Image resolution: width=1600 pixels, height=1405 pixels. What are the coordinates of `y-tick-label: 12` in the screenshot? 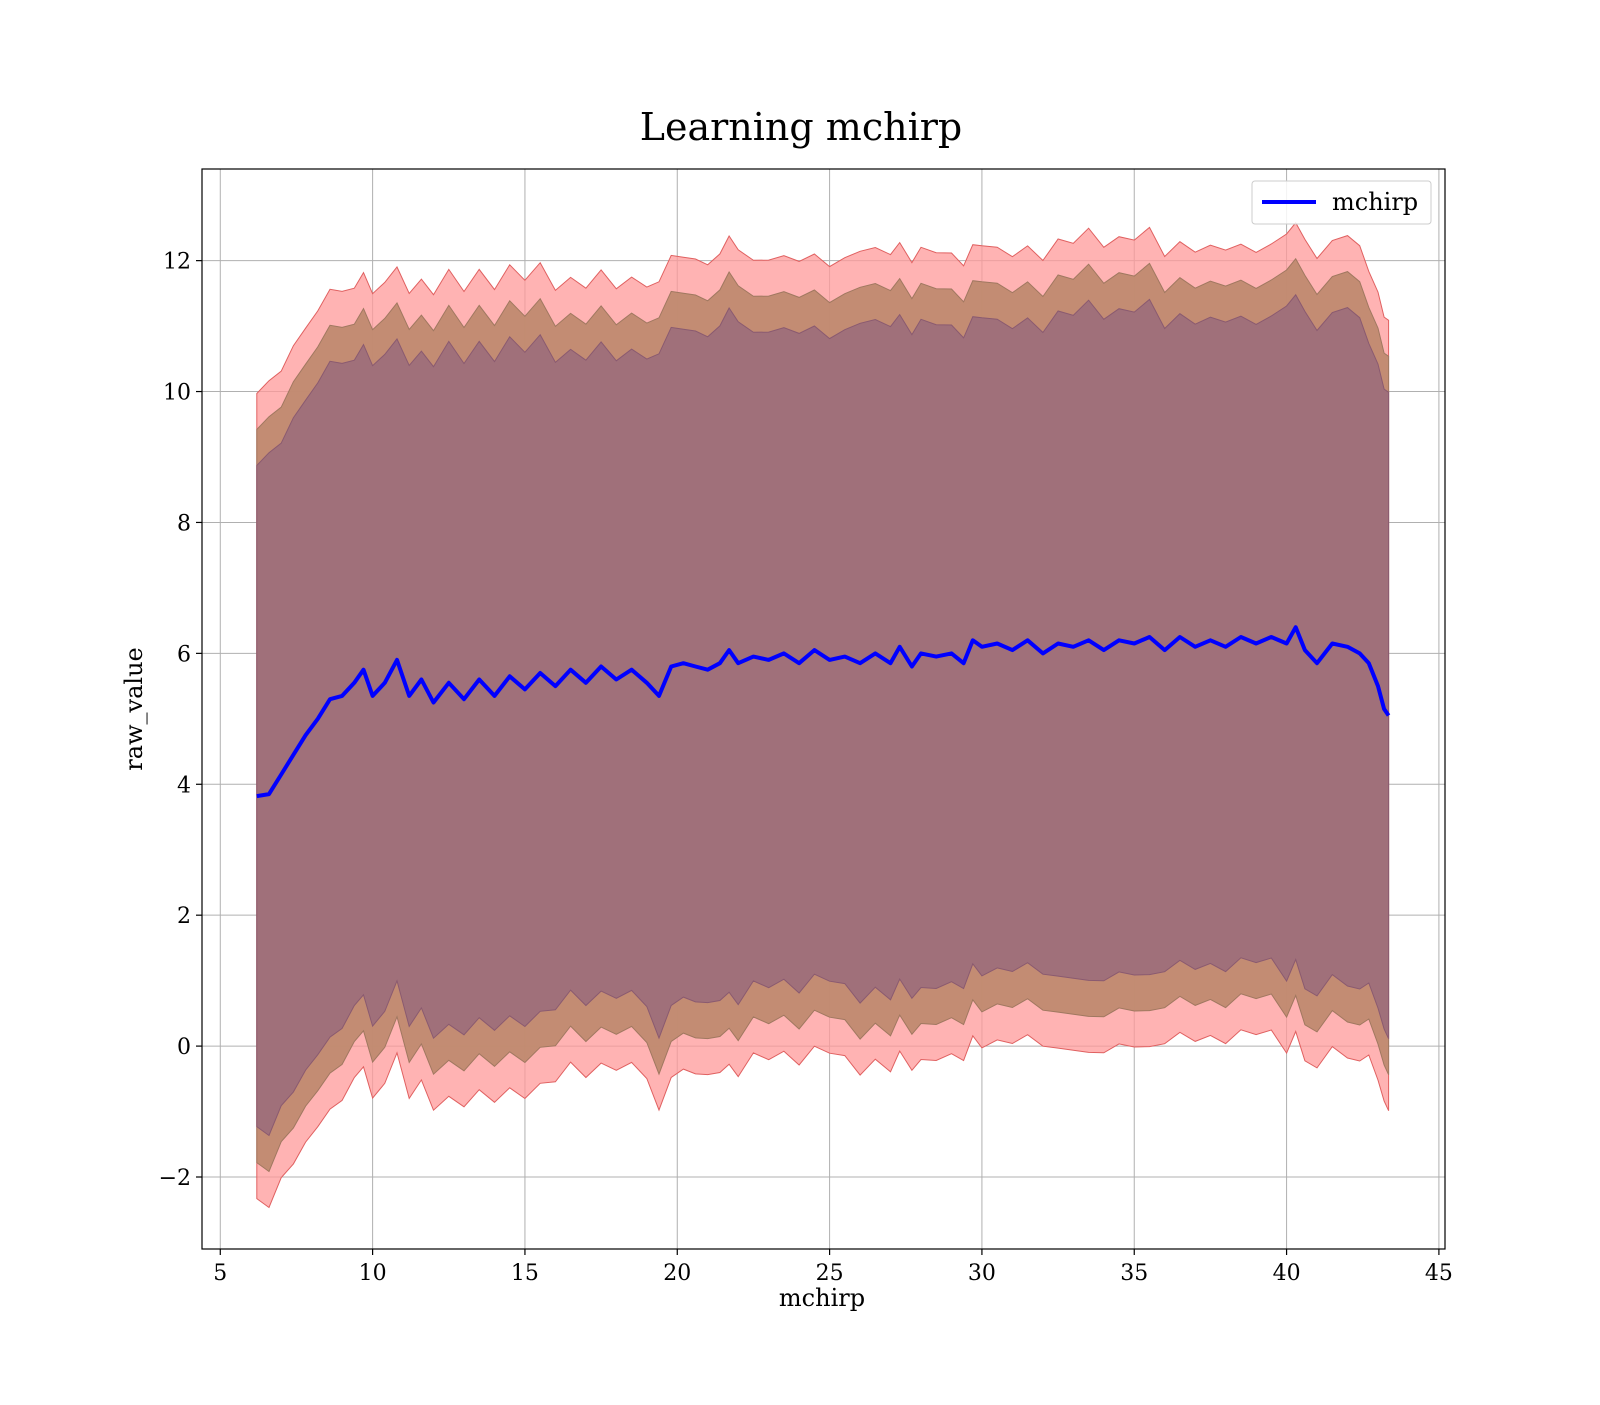 It's located at (177, 262).